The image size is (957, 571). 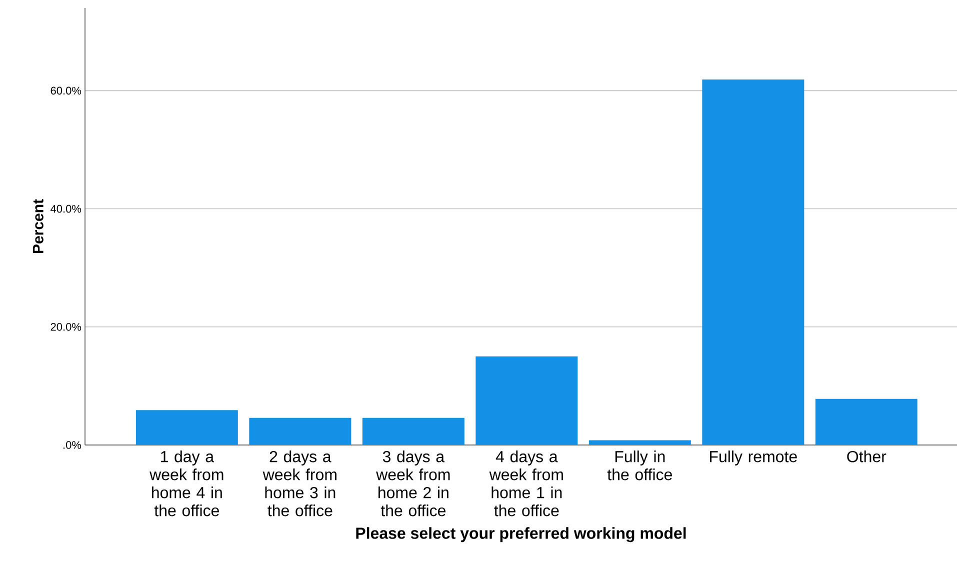 I want to click on y-tick-label: 20.0%, so click(x=66, y=327).